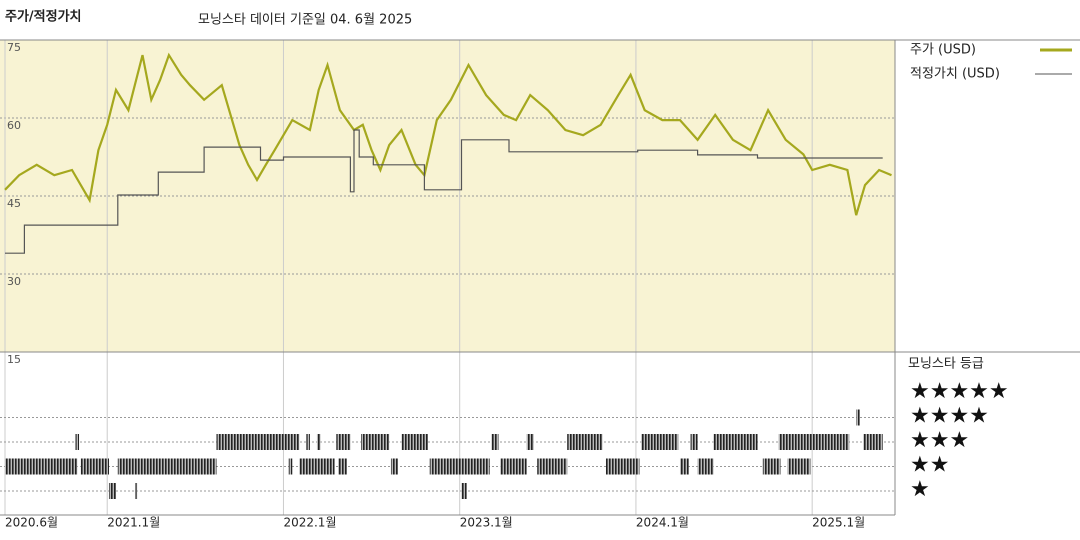 The image size is (1080, 540). I want to click on y-tick-label: 45, so click(14, 203).